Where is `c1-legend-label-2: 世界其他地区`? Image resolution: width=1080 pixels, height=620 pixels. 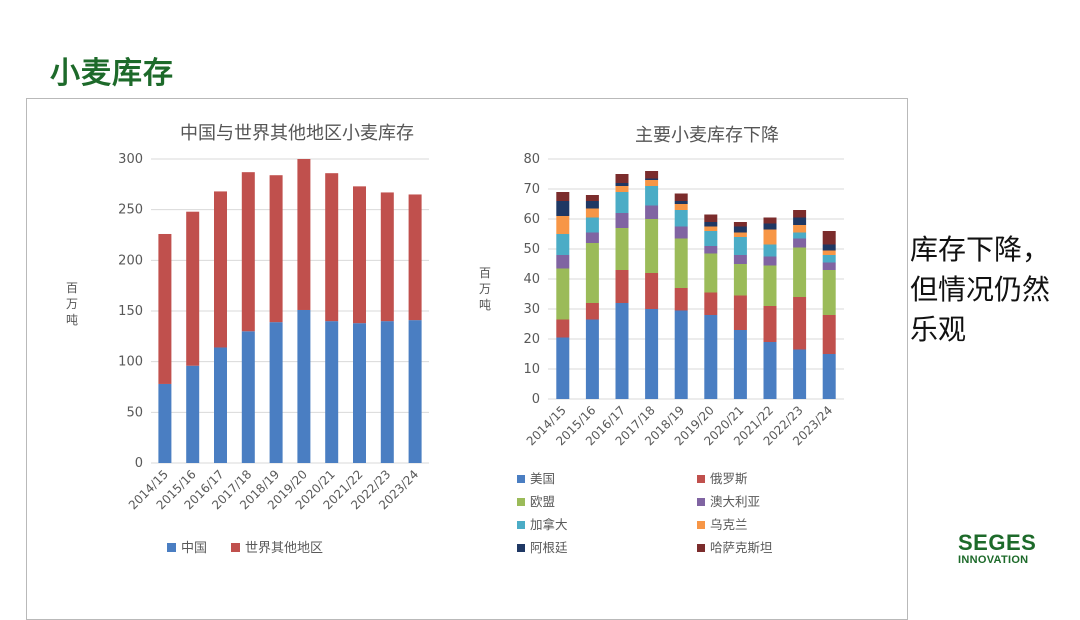 c1-legend-label-2: 世界其他地区 is located at coordinates (284, 548).